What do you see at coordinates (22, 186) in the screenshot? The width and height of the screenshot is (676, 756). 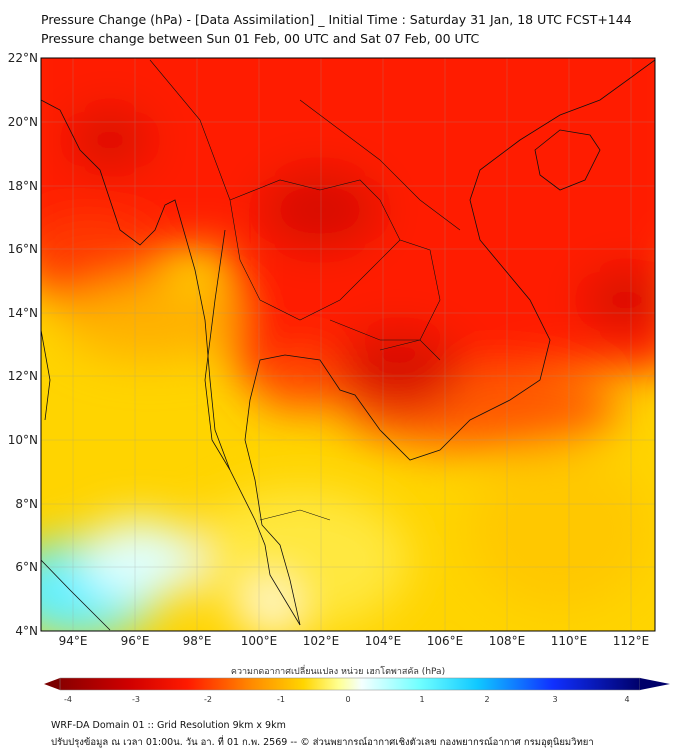 I see `lat-tick: 18°N` at bounding box center [22, 186].